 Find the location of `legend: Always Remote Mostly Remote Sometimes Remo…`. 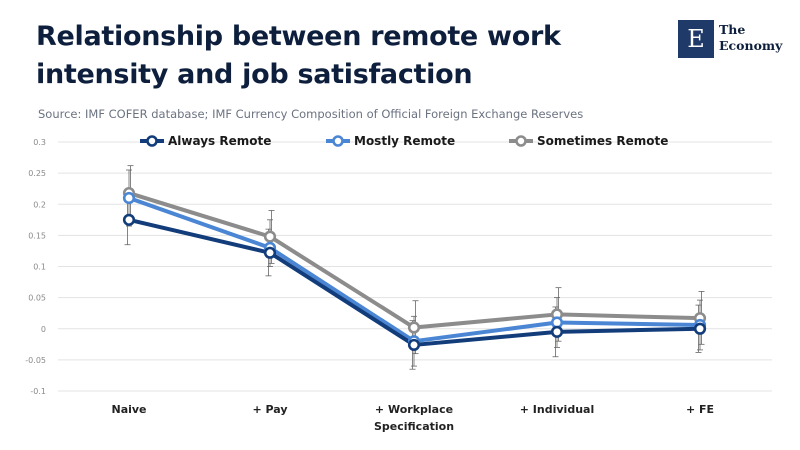

legend: Always Remote Mostly Remote Sometimes Remo… is located at coordinates (404, 141).